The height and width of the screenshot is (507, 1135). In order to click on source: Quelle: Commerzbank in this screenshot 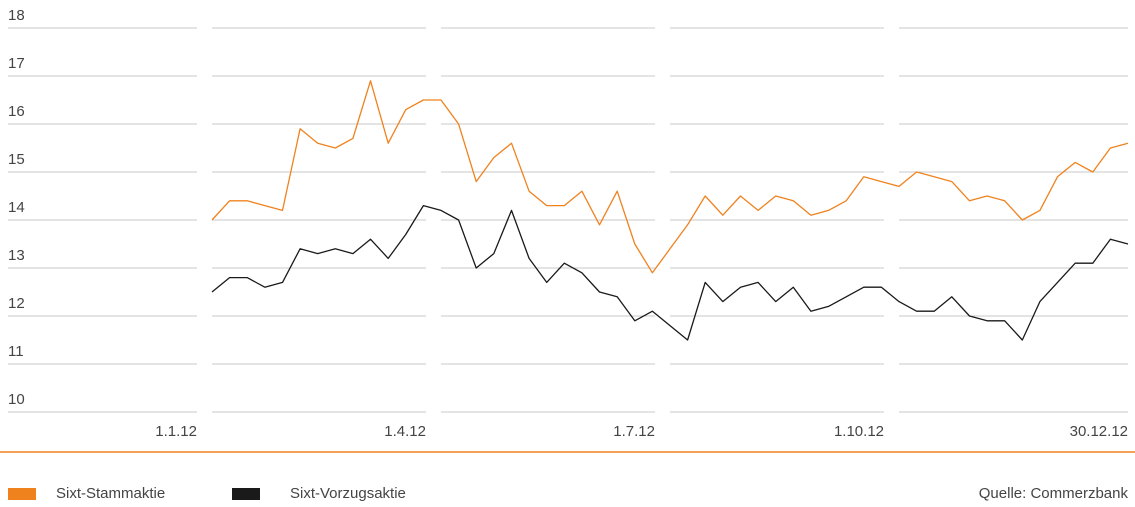, I will do `click(1054, 493)`.